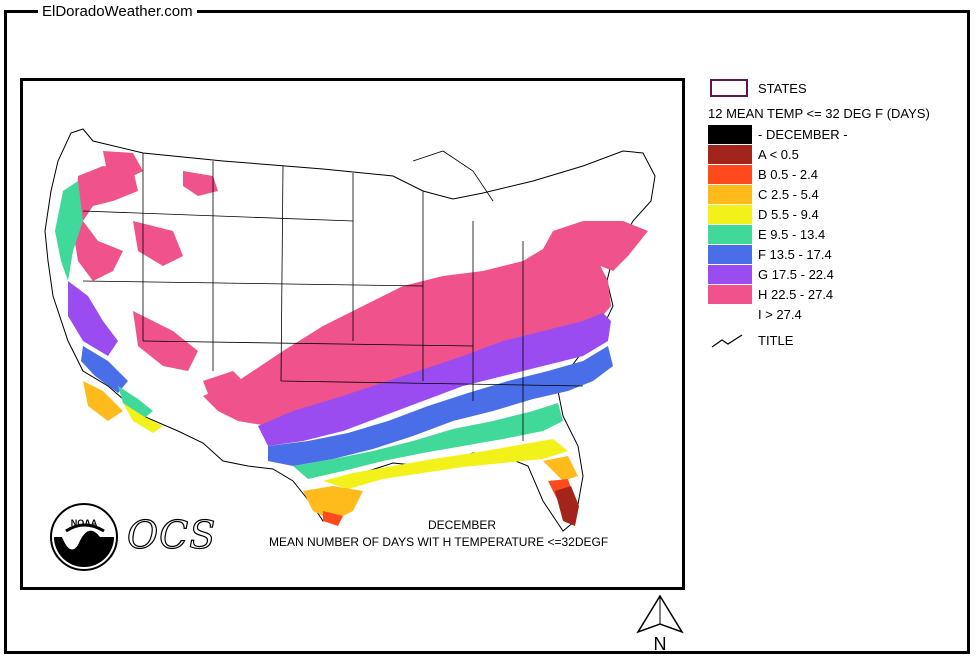 This screenshot has height=660, width=980. Describe the element at coordinates (766, 234) in the screenshot. I see `legend-item: E 9.5 - 13.4` at that location.